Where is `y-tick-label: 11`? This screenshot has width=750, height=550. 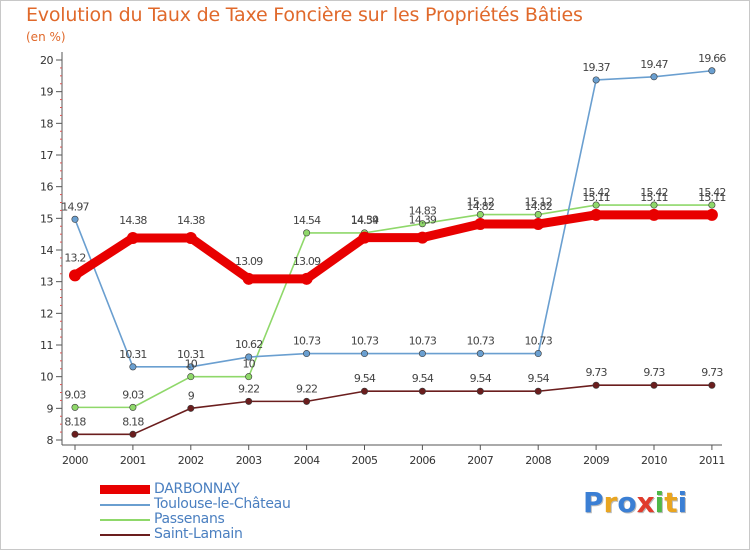 y-tick-label: 11 is located at coordinates (46, 345).